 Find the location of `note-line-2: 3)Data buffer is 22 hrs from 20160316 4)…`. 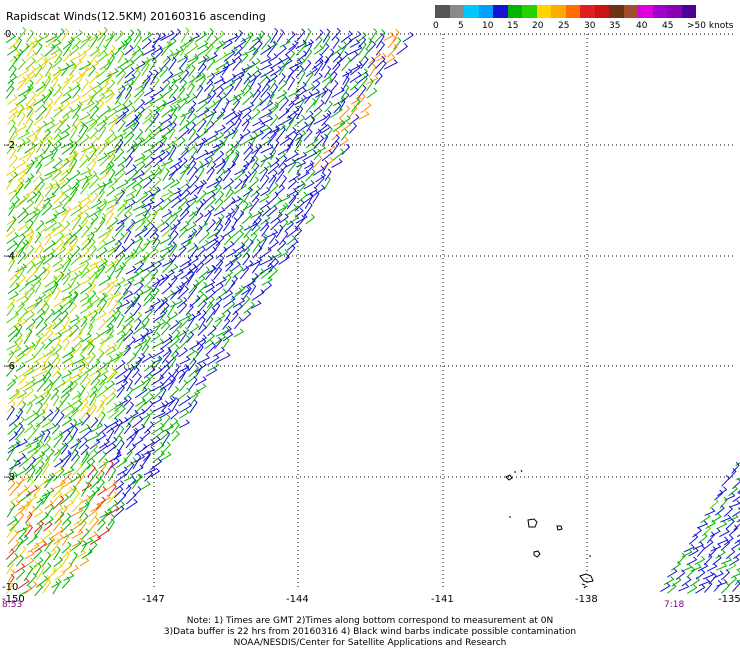

note-line-2: 3)Data buffer is 22 hrs from 20160316 4)… is located at coordinates (370, 632).